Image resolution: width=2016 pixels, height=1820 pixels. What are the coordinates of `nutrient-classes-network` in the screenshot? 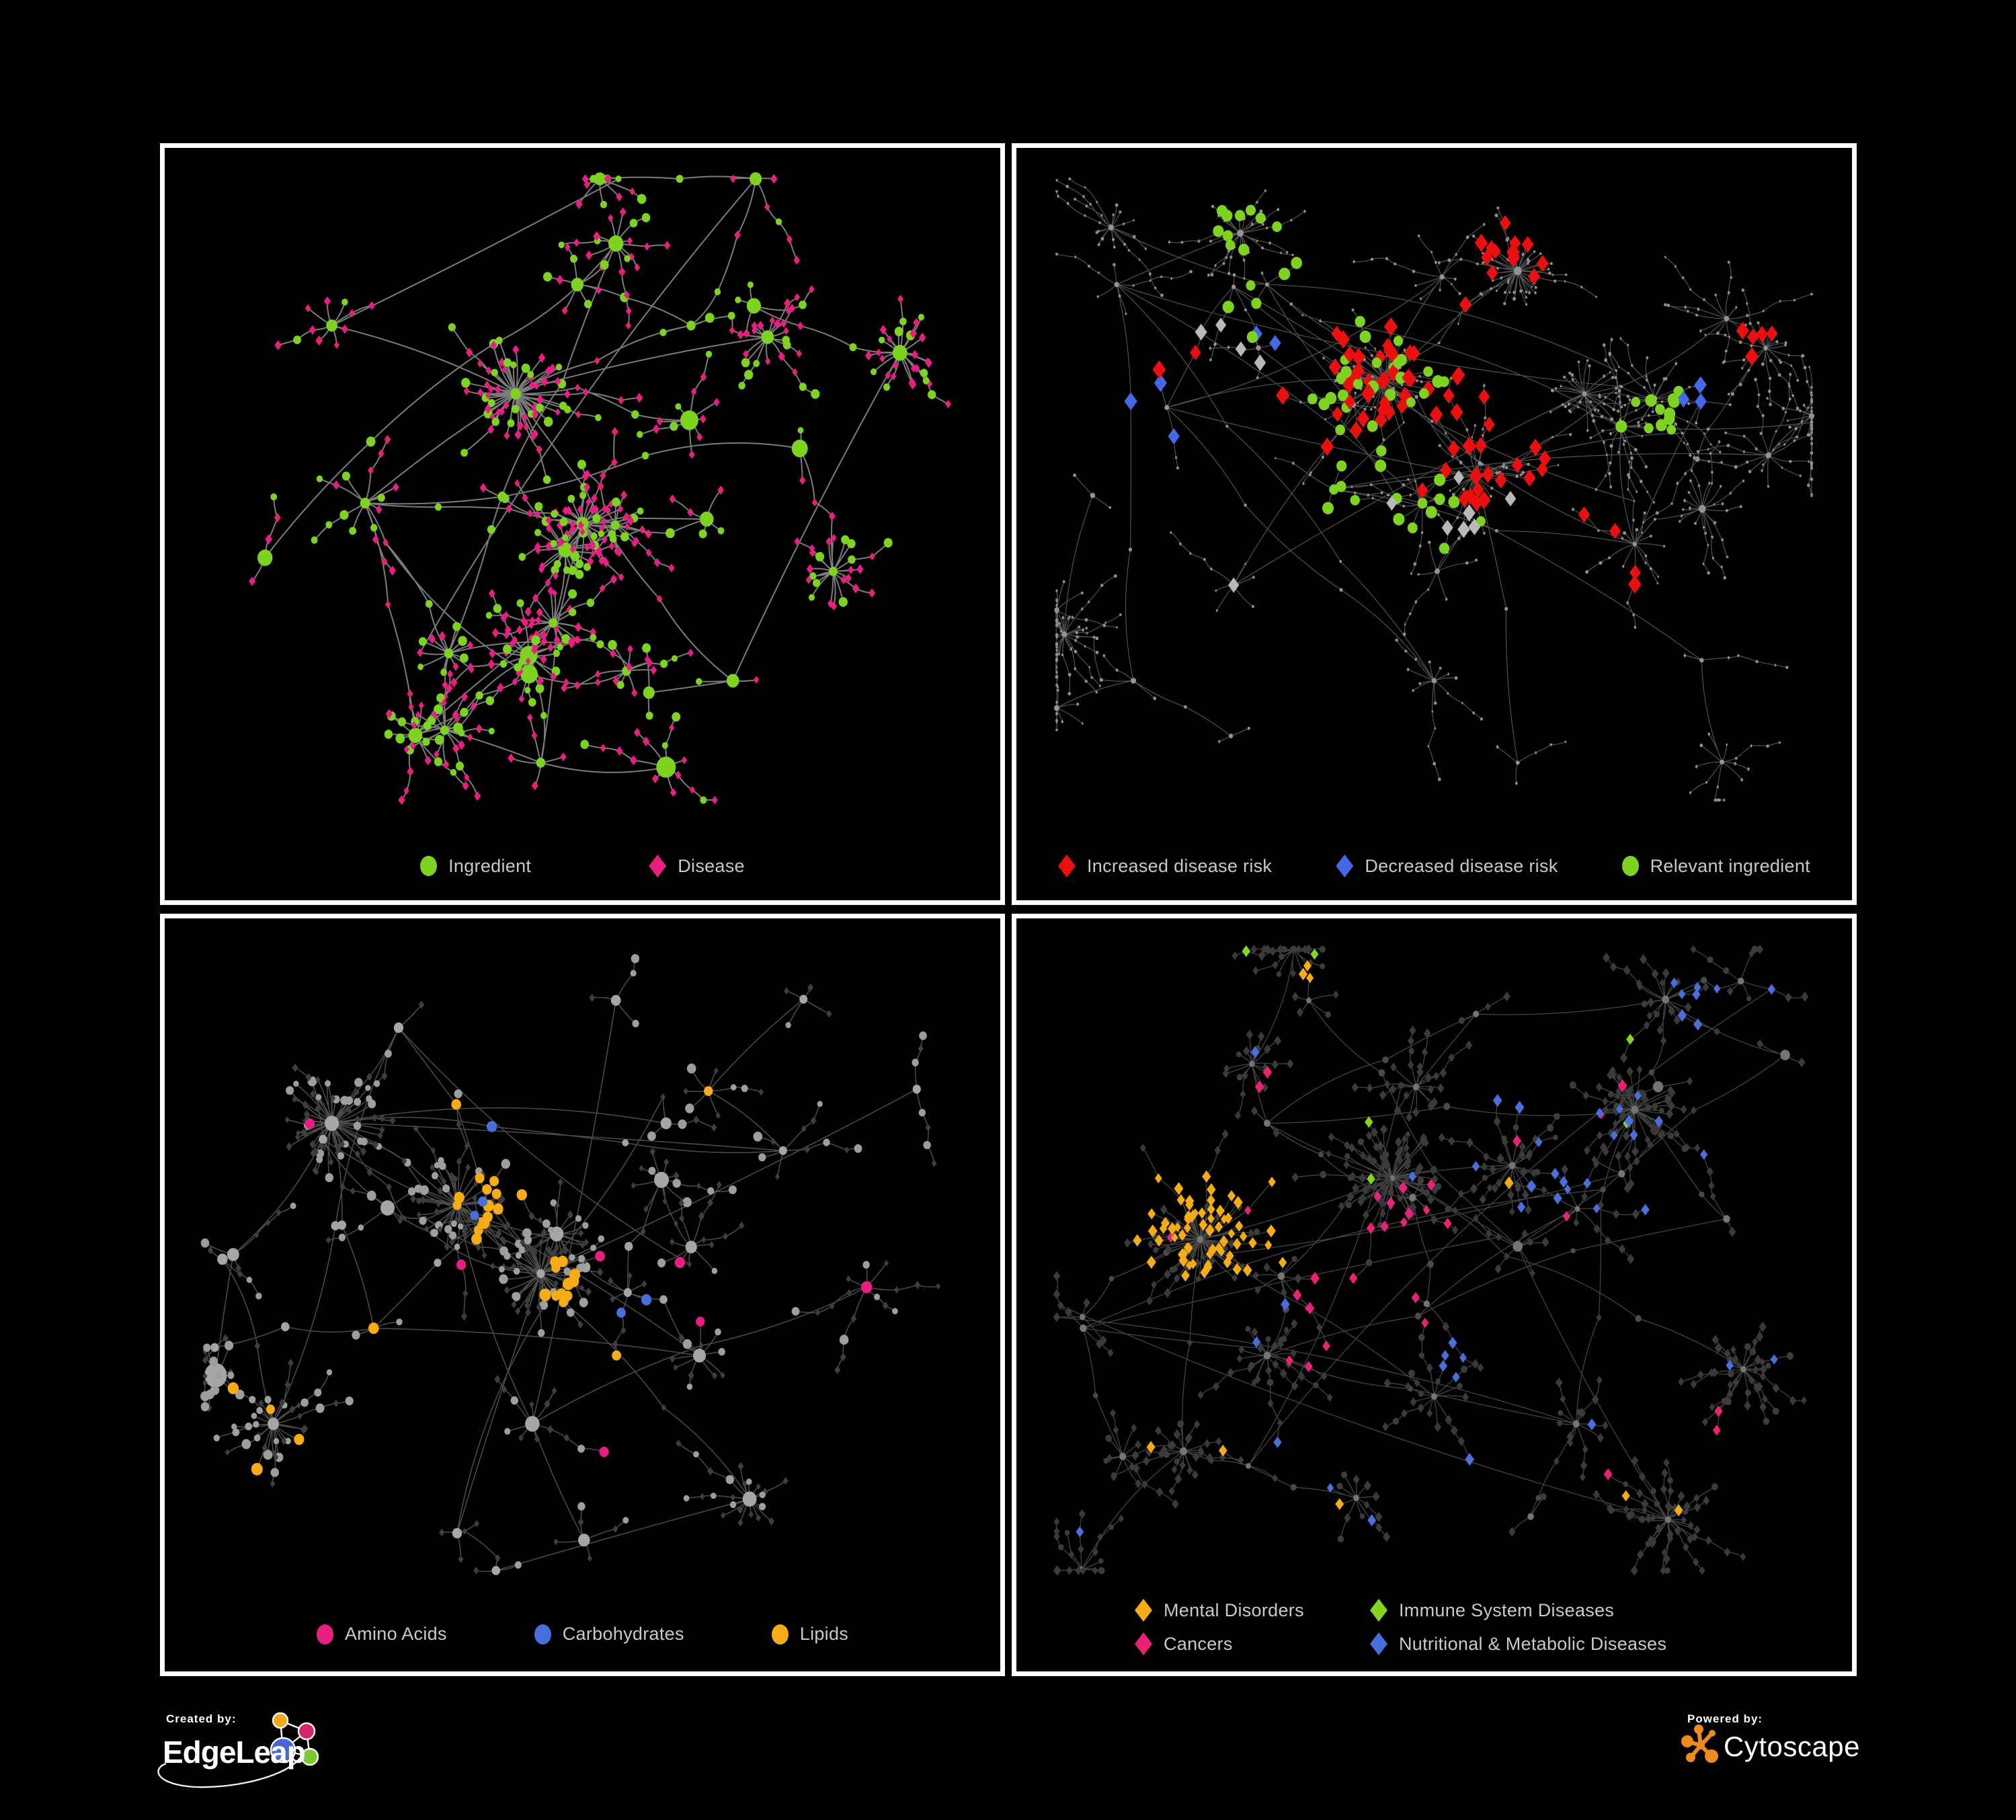 It's located at (570, 1264).